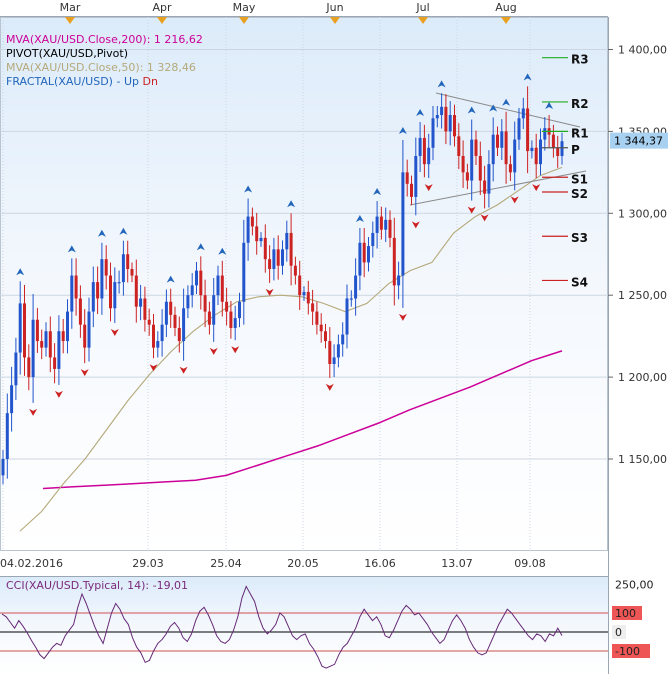 The image size is (670, 674). What do you see at coordinates (505, 7) in the screenshot?
I see `month-label: Aug` at bounding box center [505, 7].